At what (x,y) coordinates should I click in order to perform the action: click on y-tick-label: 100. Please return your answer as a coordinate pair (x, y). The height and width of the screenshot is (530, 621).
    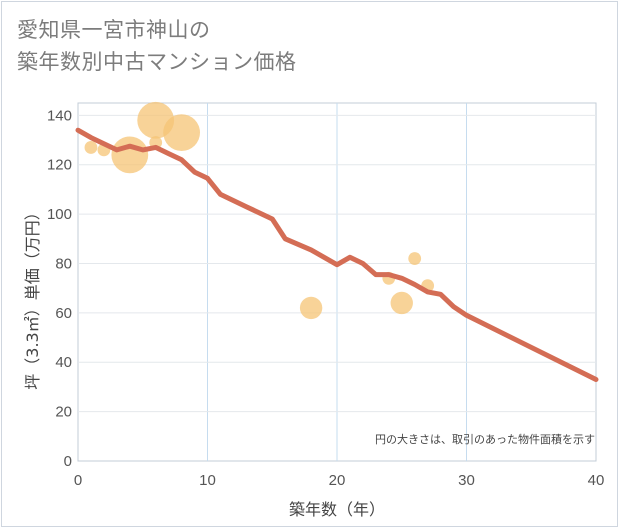
    Looking at the image, I should click on (59, 214).